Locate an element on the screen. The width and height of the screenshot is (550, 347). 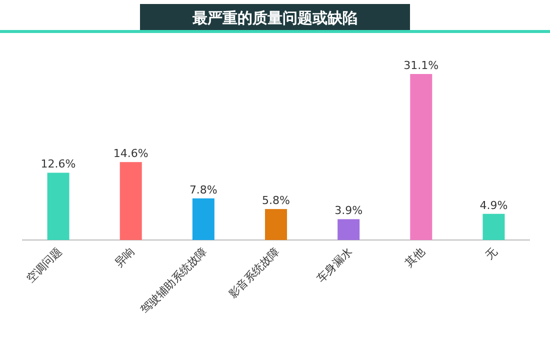
x-tick-label: 影音系统故障 is located at coordinates (254, 272).